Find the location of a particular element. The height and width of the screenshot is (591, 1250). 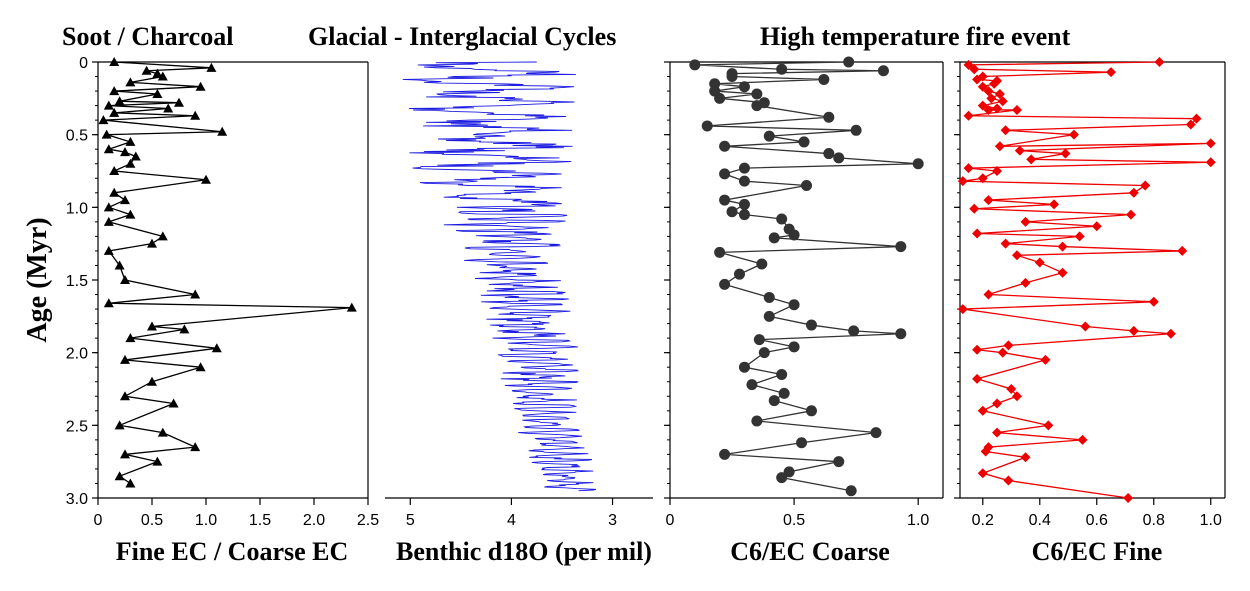

x-tick-label: 0.5 is located at coordinates (794, 520).